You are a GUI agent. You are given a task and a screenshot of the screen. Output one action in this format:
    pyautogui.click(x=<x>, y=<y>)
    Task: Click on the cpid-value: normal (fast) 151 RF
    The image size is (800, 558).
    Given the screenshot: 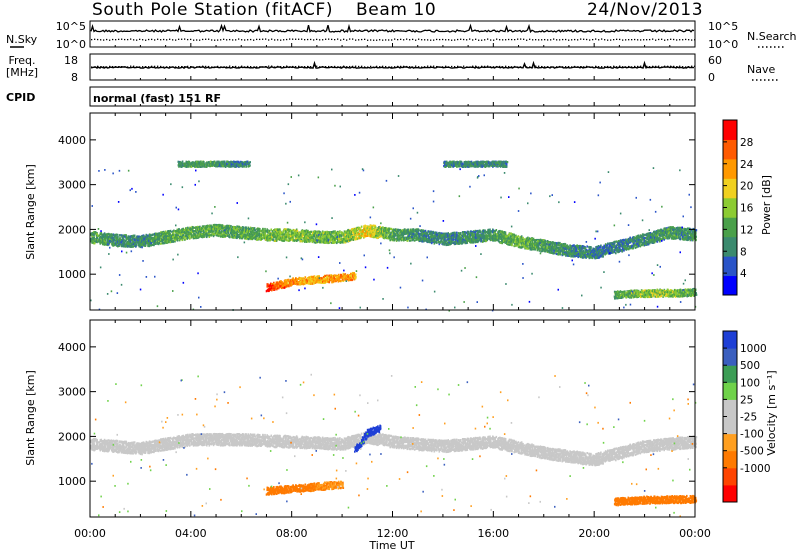 What is the action you would take?
    pyautogui.click(x=157, y=98)
    